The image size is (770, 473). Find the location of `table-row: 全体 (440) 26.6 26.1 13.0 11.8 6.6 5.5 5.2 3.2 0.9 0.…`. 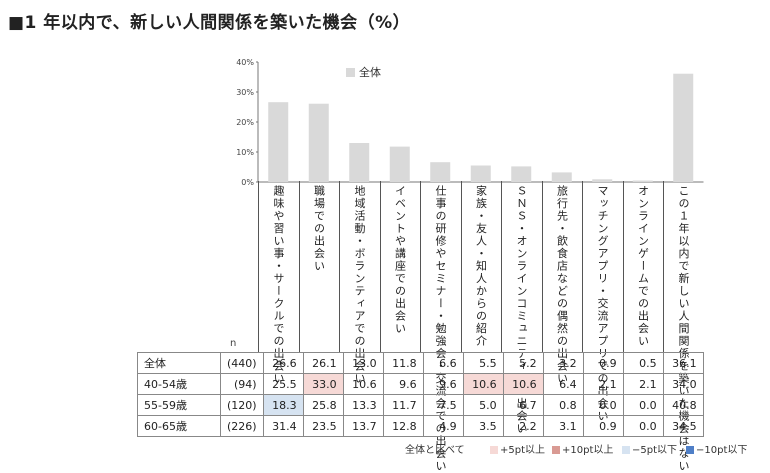

table-row: 全体 (440) 26.6 26.1 13.0 11.8 6.6 5.5 5.2 3.2 0.9 0.… is located at coordinates (420, 363).